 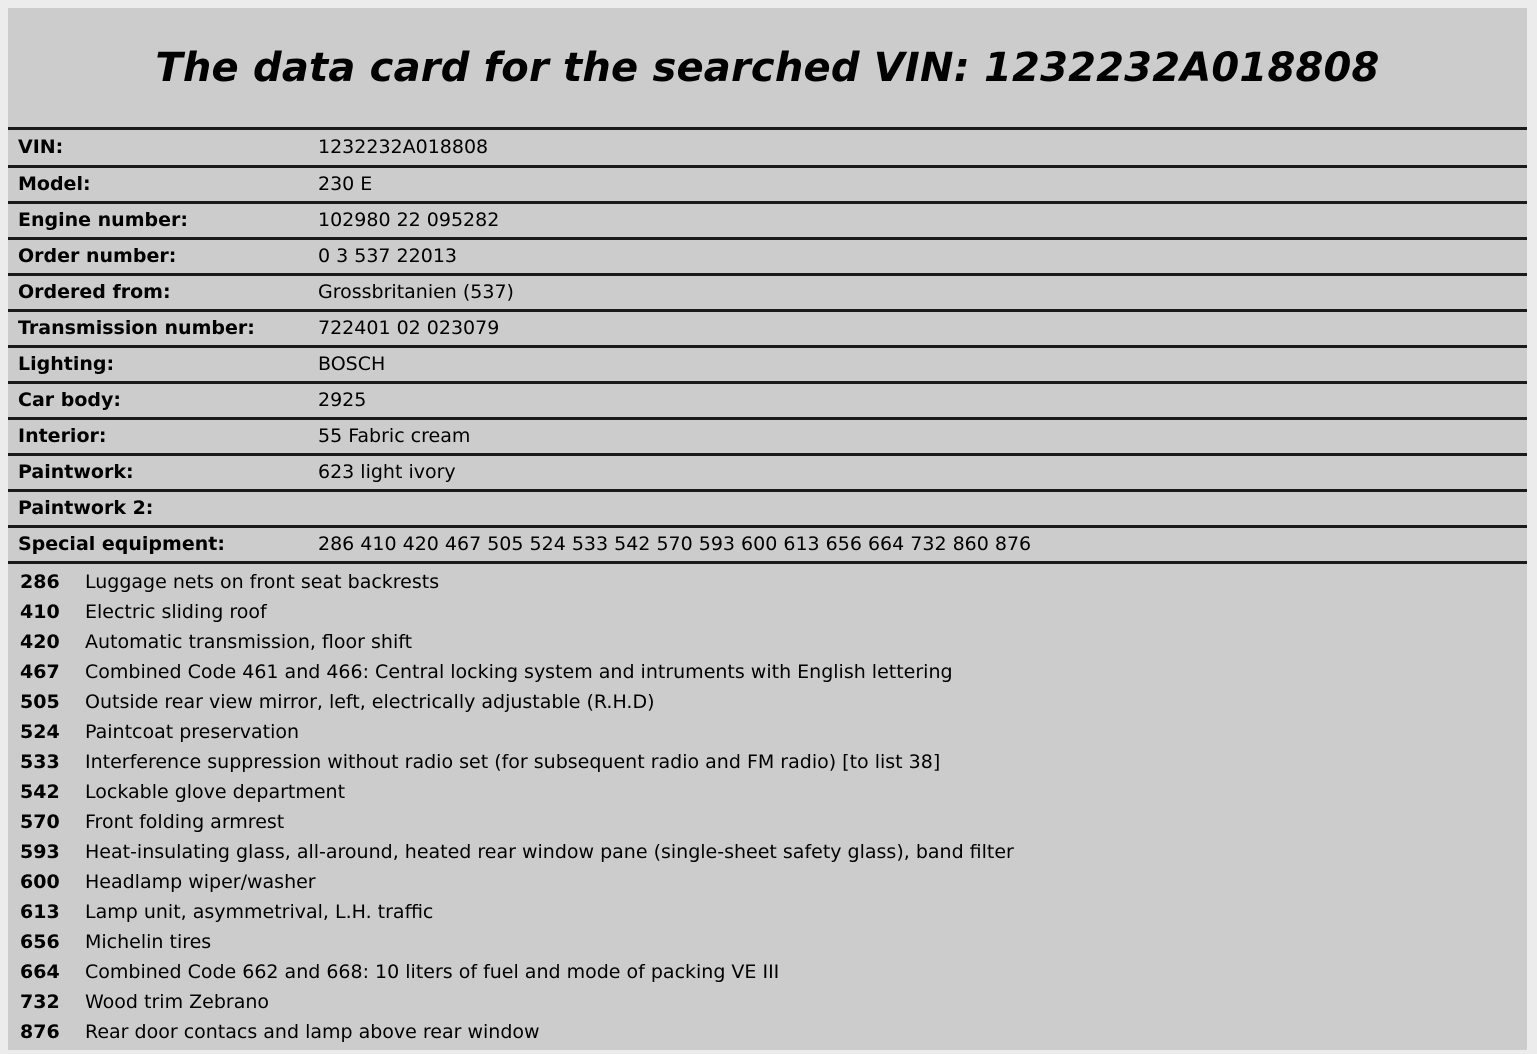 I want to click on equipment-code: 467, so click(x=40, y=672).